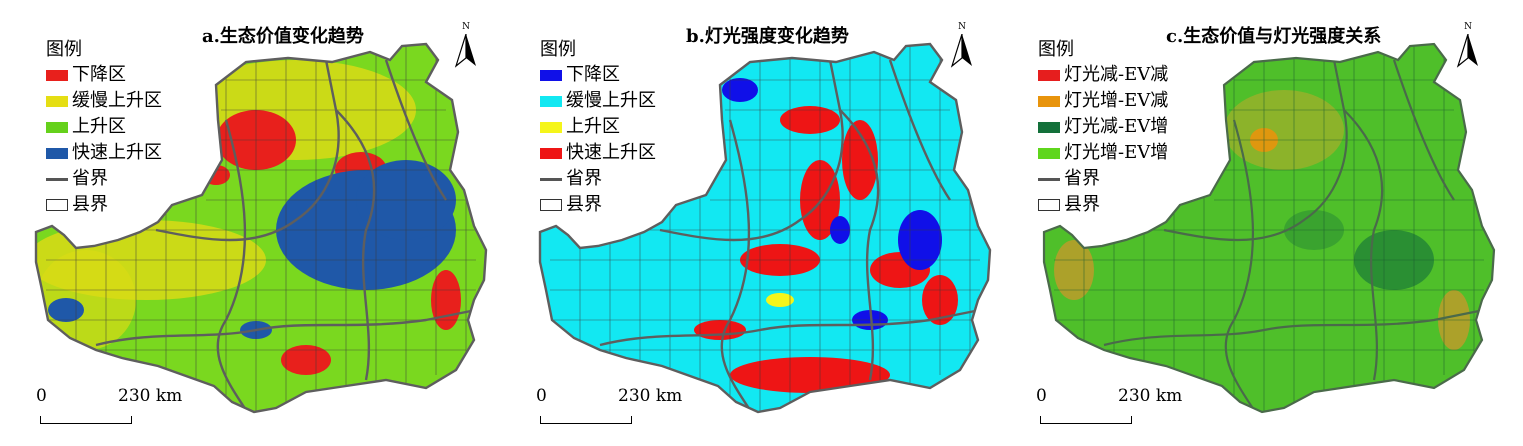 The width and height of the screenshot is (1523, 446). What do you see at coordinates (1274, 36) in the screenshot?
I see `panel-c-title: c.生态价值与灯光强度关系` at bounding box center [1274, 36].